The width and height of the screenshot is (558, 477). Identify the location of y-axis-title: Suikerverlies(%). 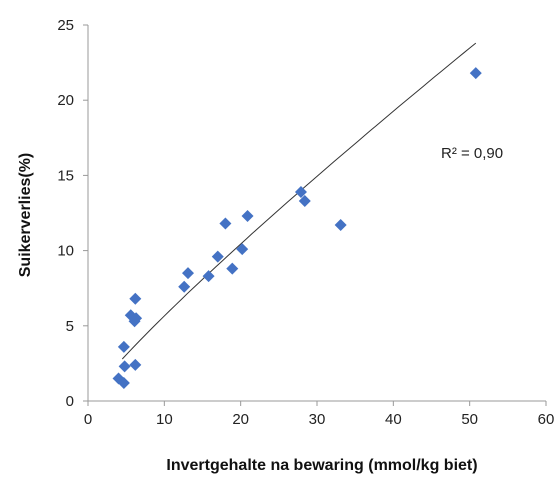
(25, 215).